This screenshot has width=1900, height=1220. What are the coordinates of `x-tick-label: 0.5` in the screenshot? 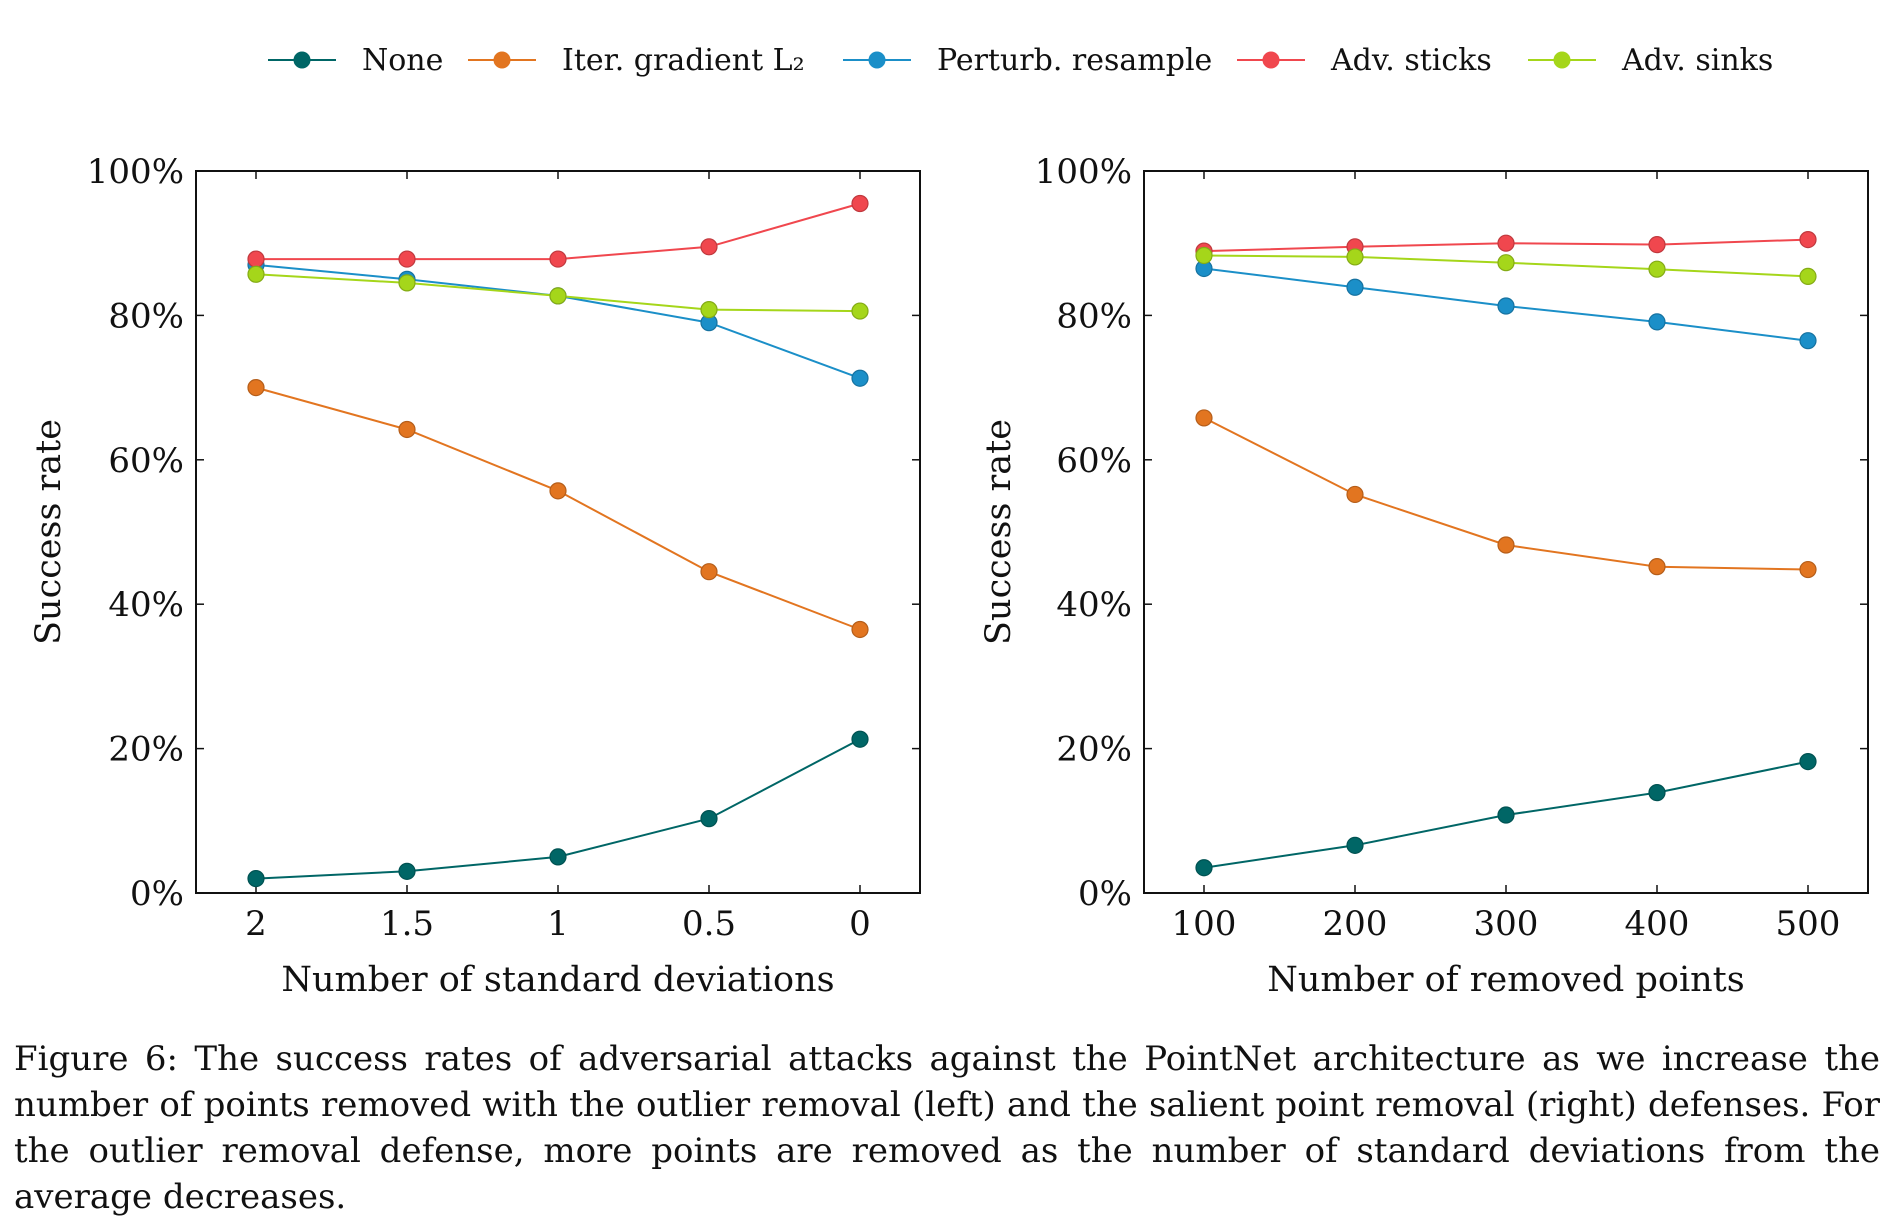 It's located at (709, 924).